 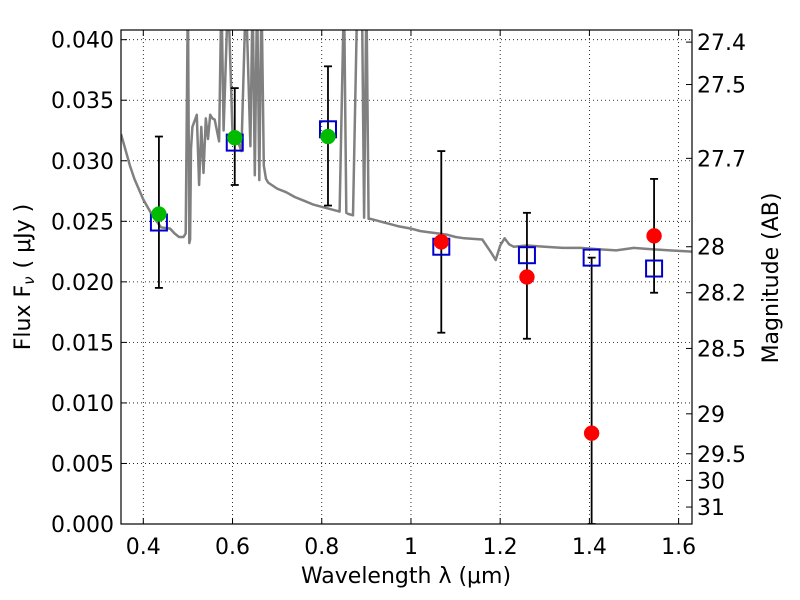 What do you see at coordinates (721, 85) in the screenshot?
I see `y2-tick-label: 27.5` at bounding box center [721, 85].